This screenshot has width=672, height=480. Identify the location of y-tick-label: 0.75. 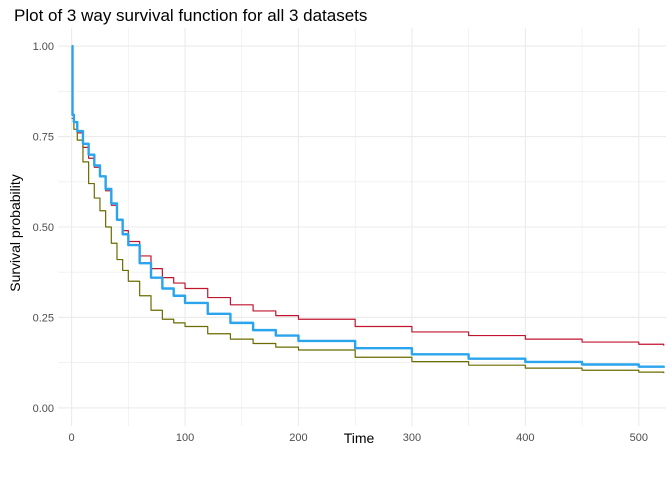
(43, 138).